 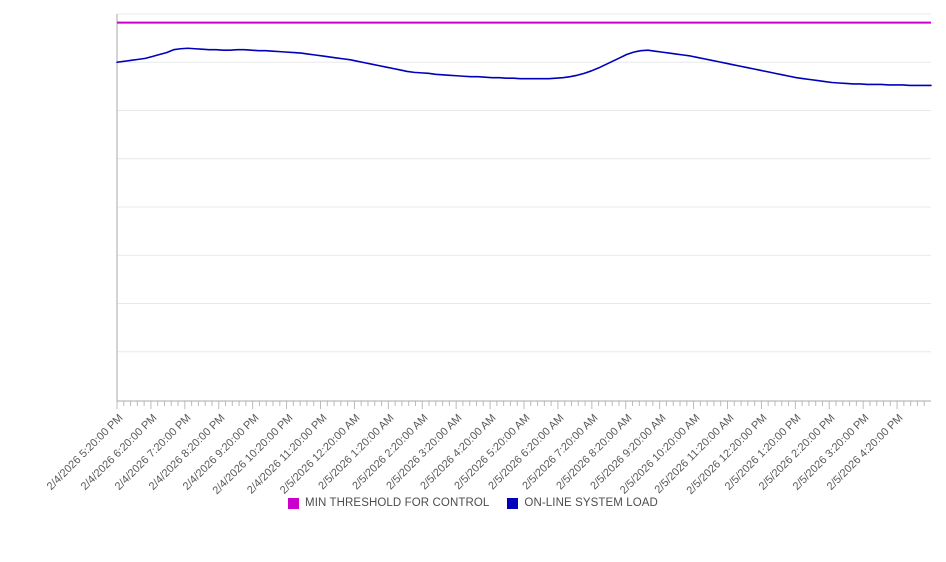 I want to click on system-load-series-line, so click(x=524, y=67).